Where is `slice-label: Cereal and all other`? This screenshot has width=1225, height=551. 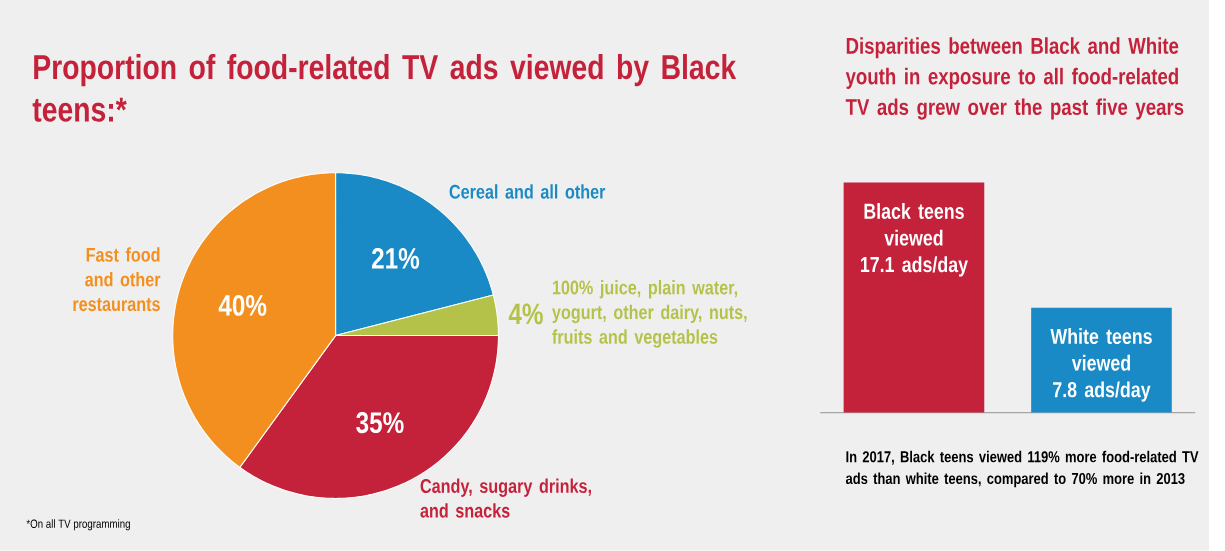
slice-label: Cereal and all other is located at coordinates (527, 191).